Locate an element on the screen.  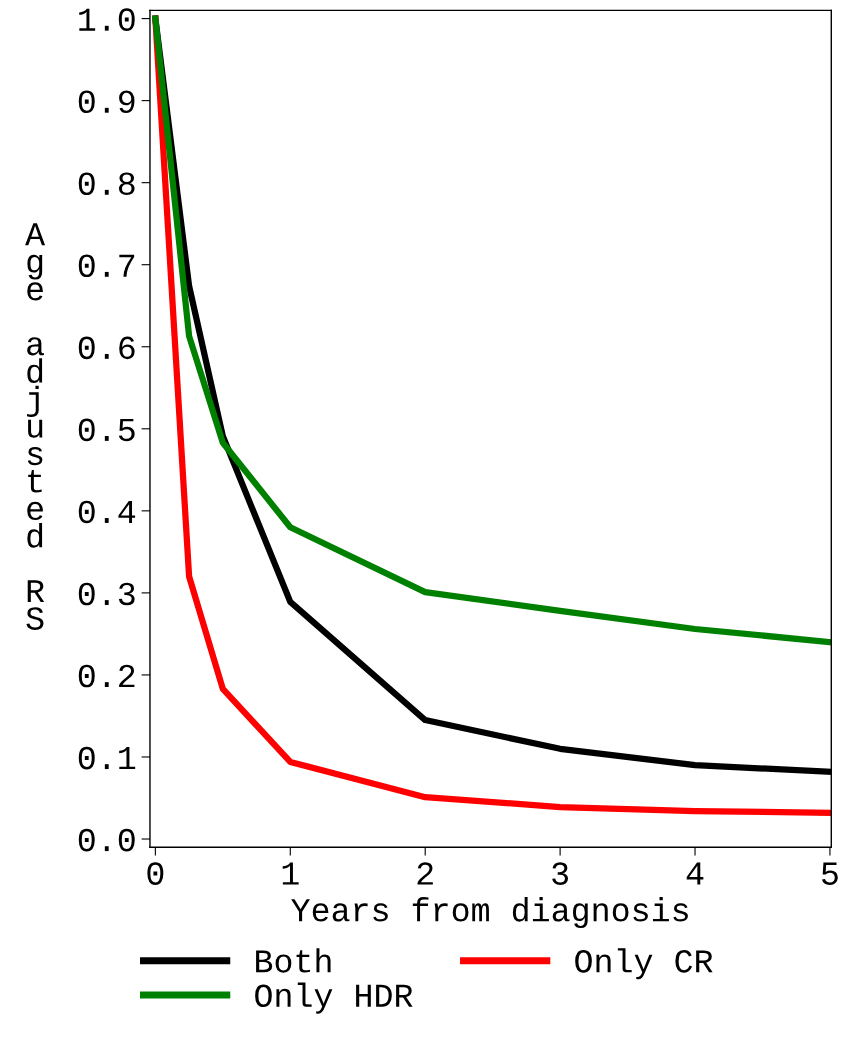
x-axis-title: Years from diagnosis is located at coordinates (489, 913).